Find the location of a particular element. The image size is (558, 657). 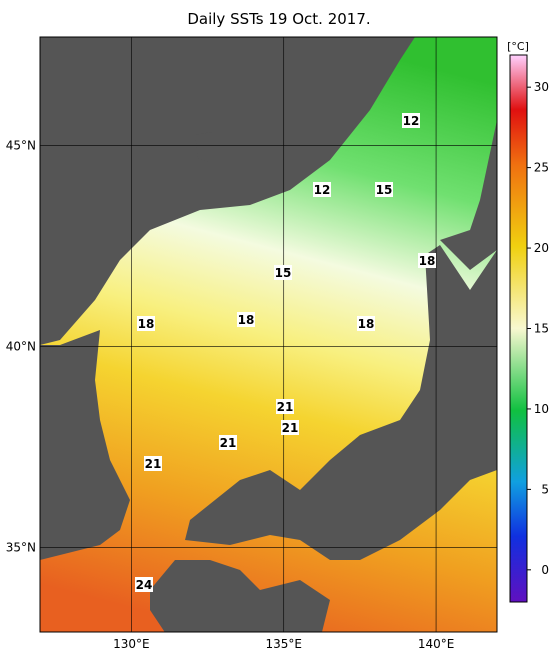

colorbar-tick-label: 30 is located at coordinates (541, 87).